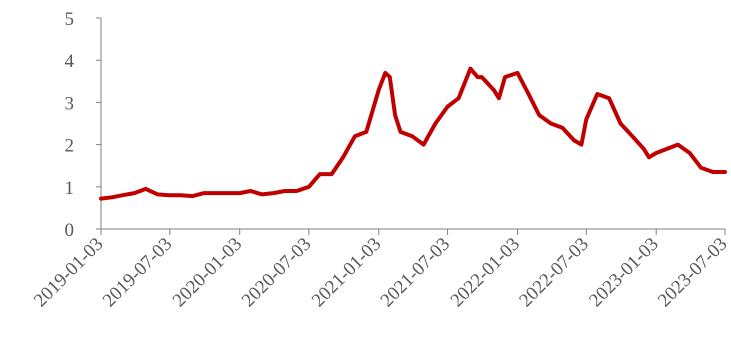  I want to click on y-tick-label: 5, so click(70, 19).